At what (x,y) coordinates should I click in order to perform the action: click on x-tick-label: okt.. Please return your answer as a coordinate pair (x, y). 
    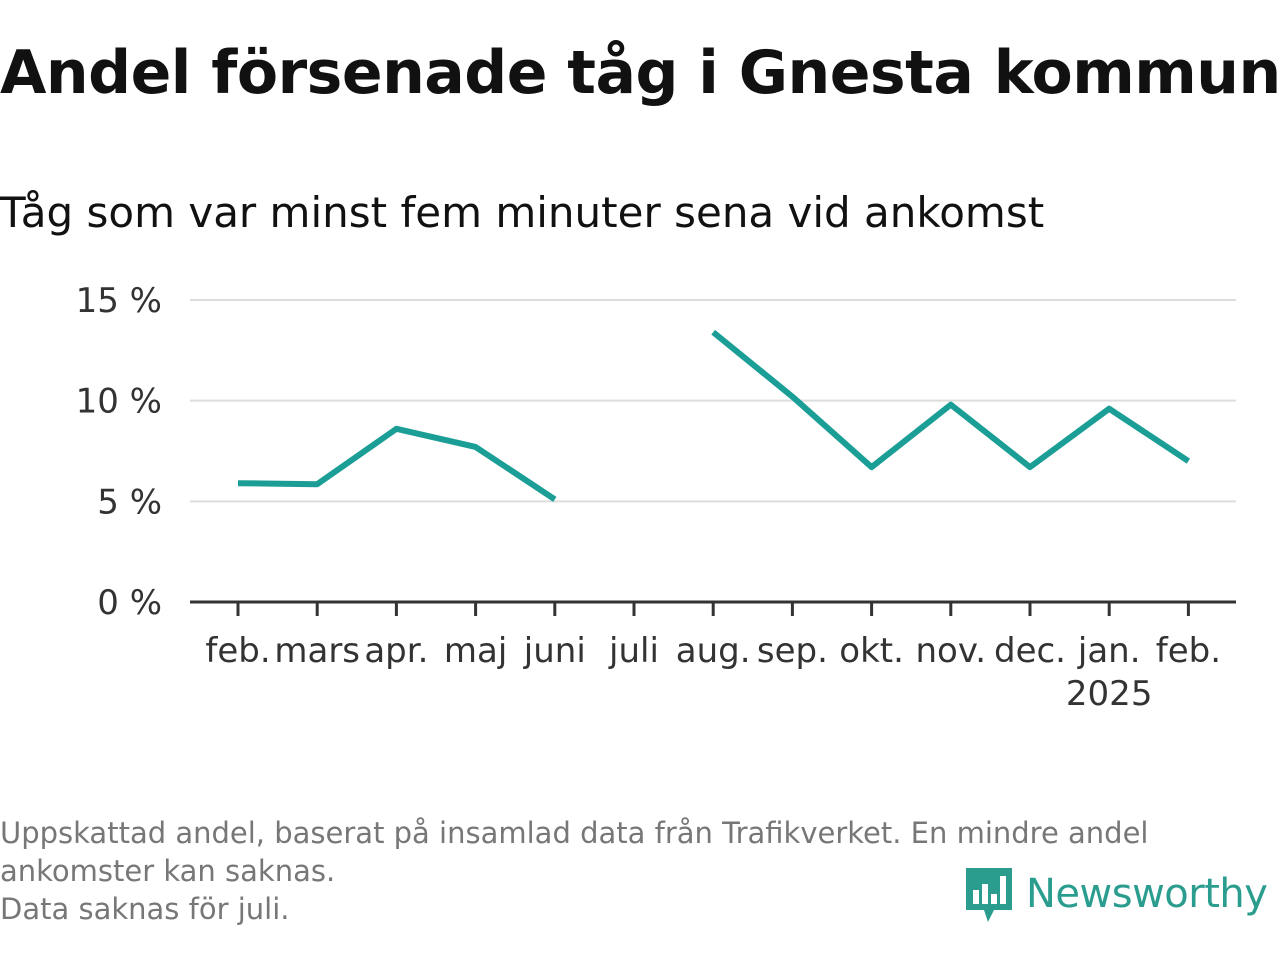
    Looking at the image, I should click on (871, 651).